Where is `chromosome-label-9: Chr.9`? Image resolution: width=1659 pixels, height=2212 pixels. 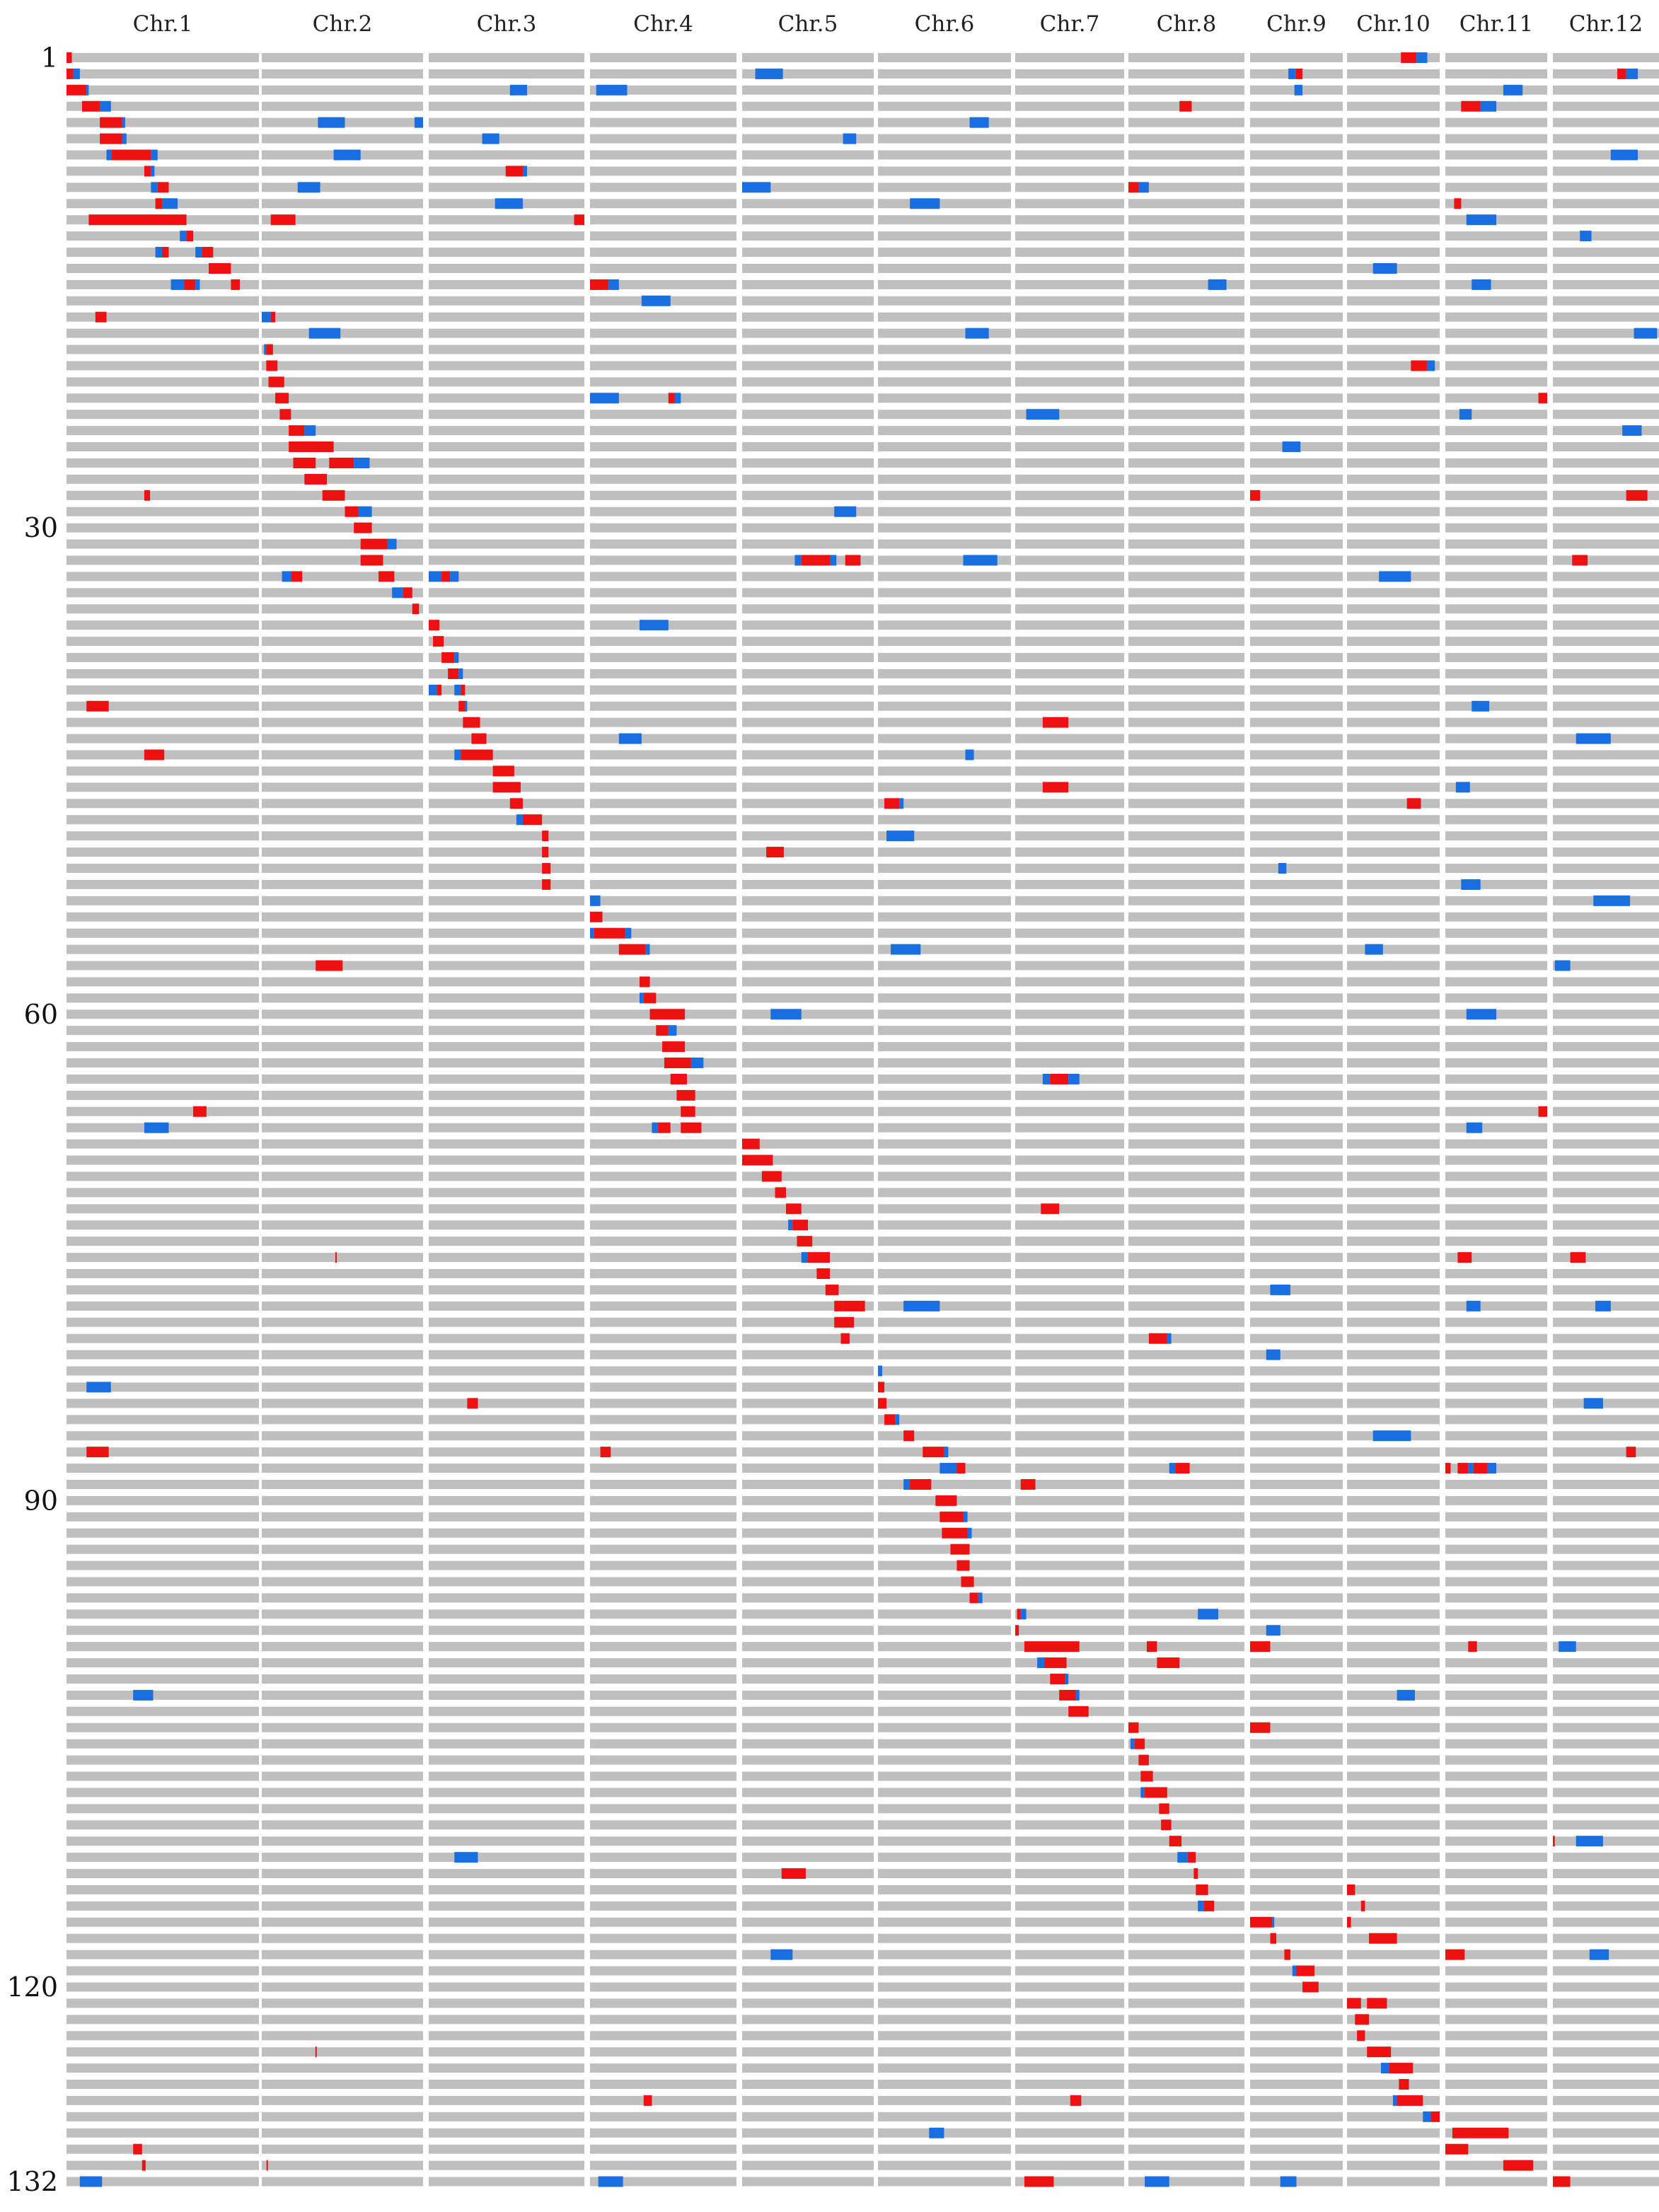
chromosome-label-9: Chr.9 is located at coordinates (1296, 24).